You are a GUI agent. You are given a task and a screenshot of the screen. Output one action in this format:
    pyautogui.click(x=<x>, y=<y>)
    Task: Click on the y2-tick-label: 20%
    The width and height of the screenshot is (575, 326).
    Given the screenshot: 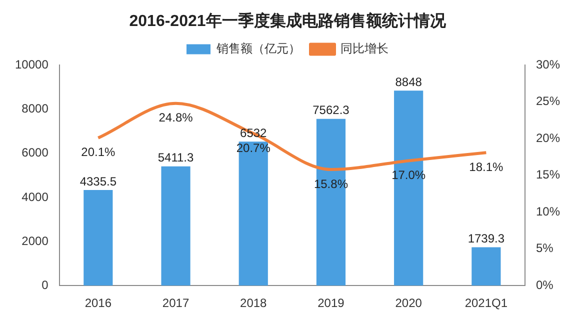 What is the action you would take?
    pyautogui.click(x=548, y=137)
    